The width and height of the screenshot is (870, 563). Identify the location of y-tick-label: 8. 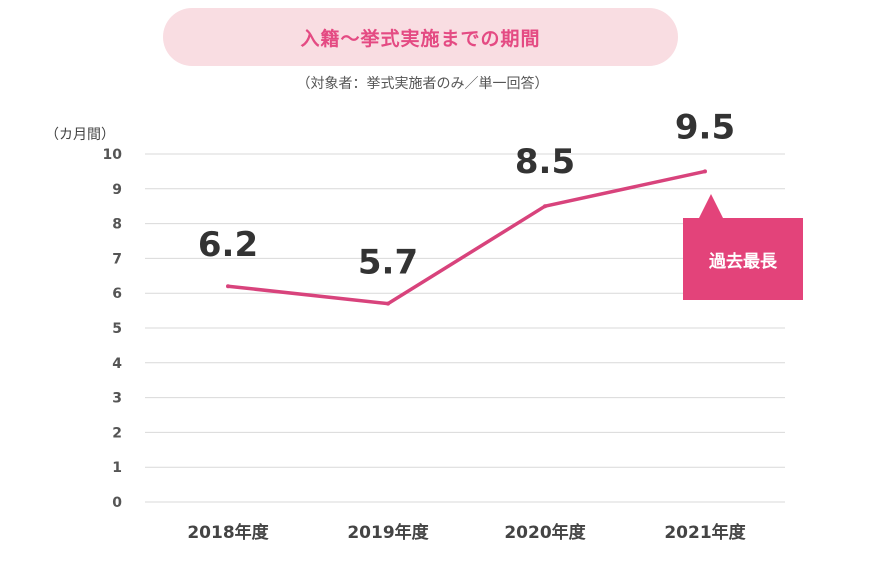
(117, 225).